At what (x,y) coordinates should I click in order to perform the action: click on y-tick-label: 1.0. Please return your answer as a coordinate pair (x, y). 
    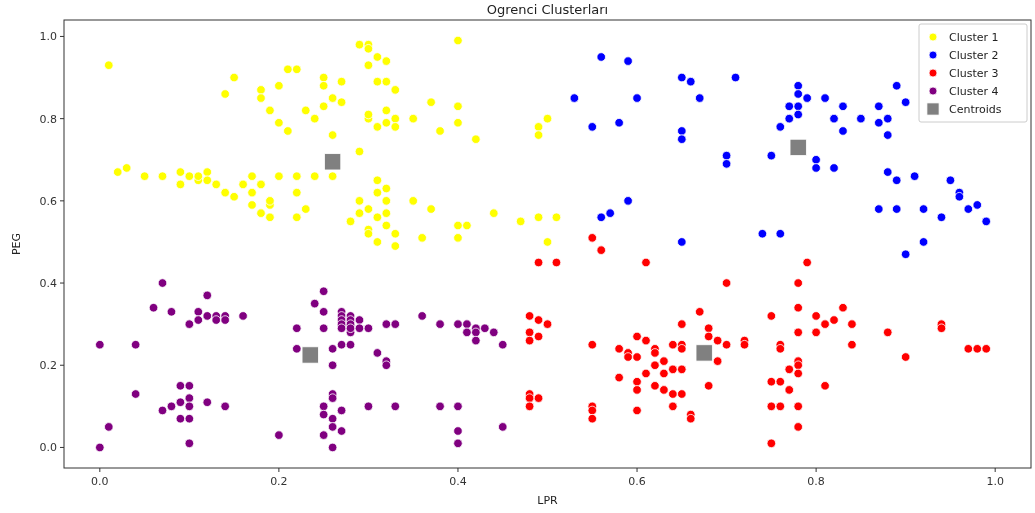
    Looking at the image, I should click on (48, 37).